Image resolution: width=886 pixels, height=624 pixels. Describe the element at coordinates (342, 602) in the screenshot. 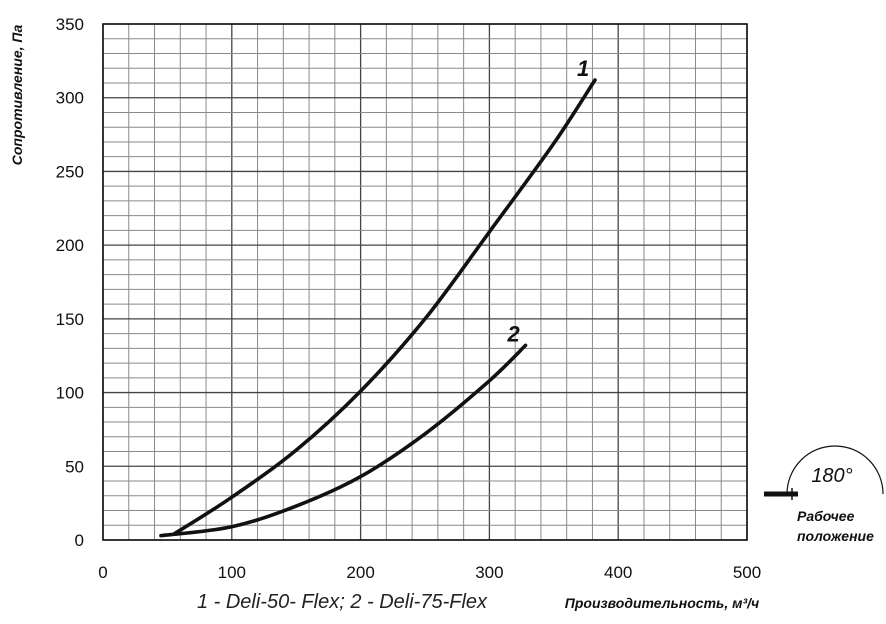

I see `series-legend: 1 - Deli-50- Flex; 2 - Deli-75-Flex` at that location.